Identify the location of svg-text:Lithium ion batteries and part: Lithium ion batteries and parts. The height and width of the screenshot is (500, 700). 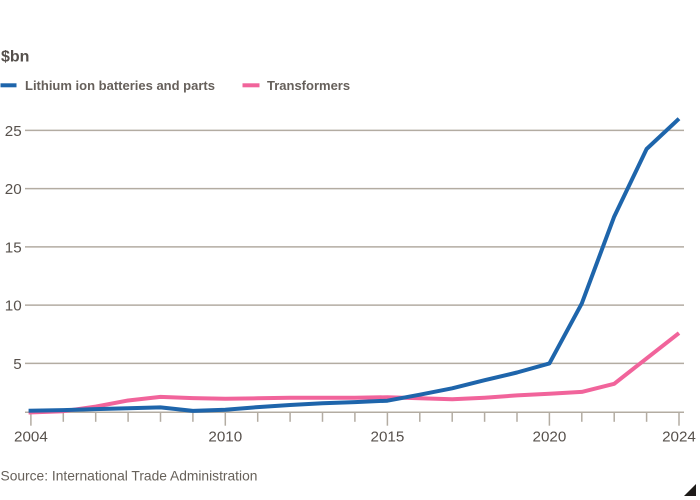
(120, 85).